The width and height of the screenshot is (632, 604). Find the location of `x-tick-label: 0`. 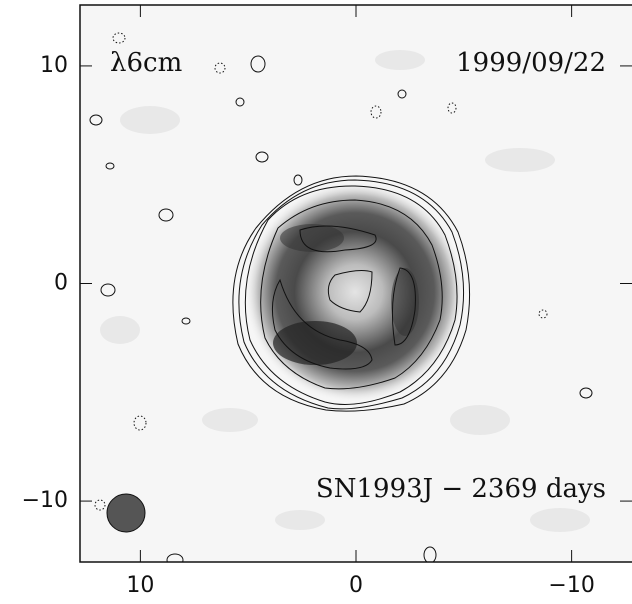

x-tick-label: 0 is located at coordinates (356, 585).